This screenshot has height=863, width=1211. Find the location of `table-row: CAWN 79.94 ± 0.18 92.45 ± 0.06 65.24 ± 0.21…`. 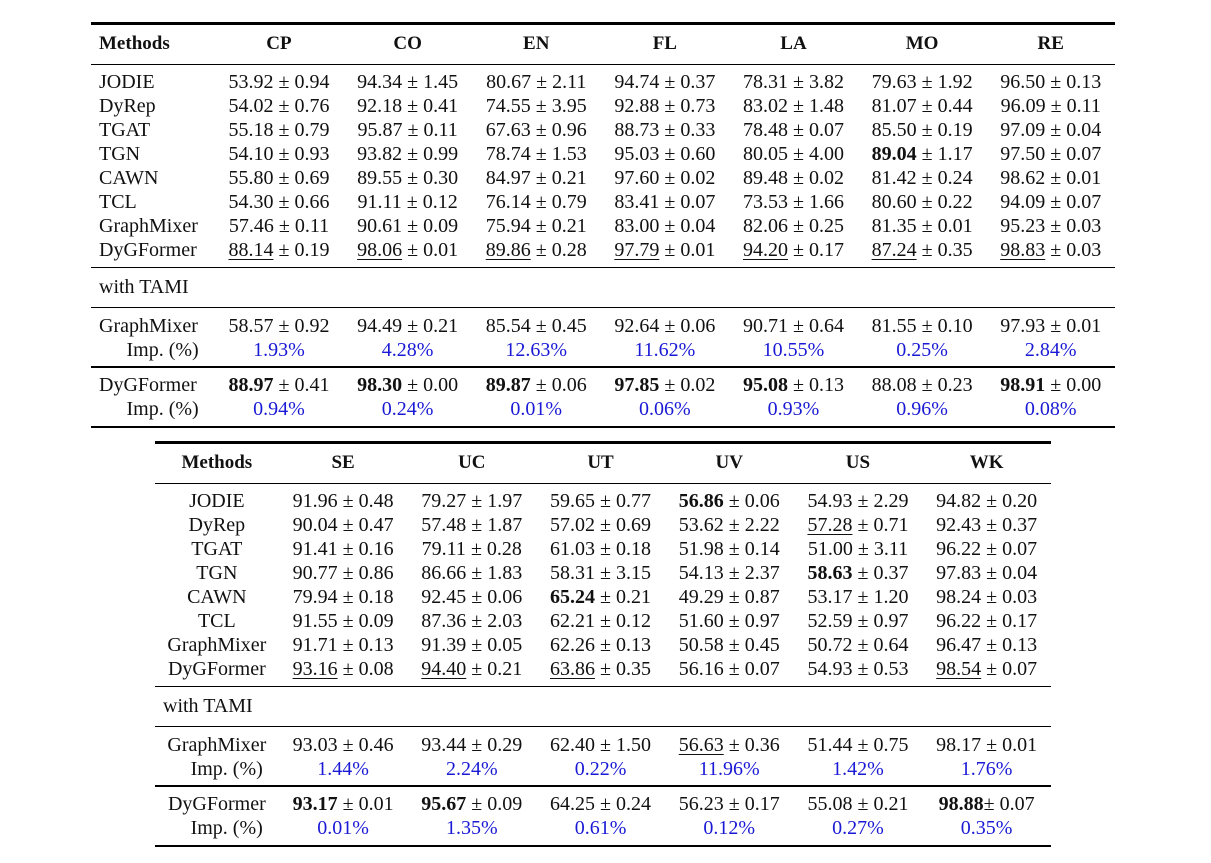

table-row: CAWN 79.94 ± 0.18 92.45 ± 0.06 65.24 ± 0.21… is located at coordinates (603, 598).